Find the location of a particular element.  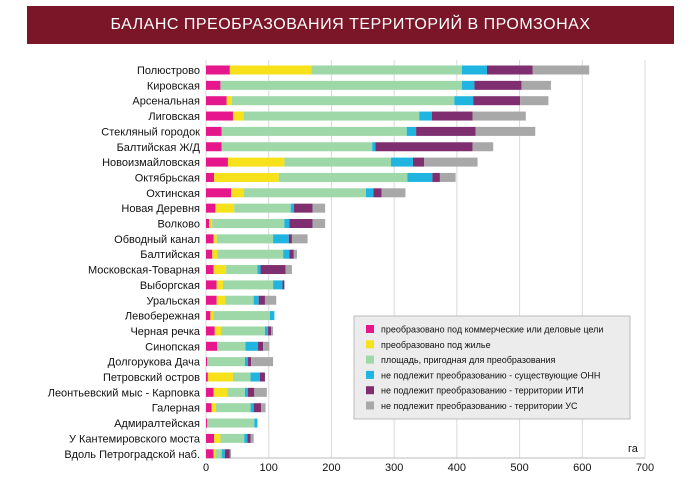

category-label: Октябрьская is located at coordinates (167, 178).